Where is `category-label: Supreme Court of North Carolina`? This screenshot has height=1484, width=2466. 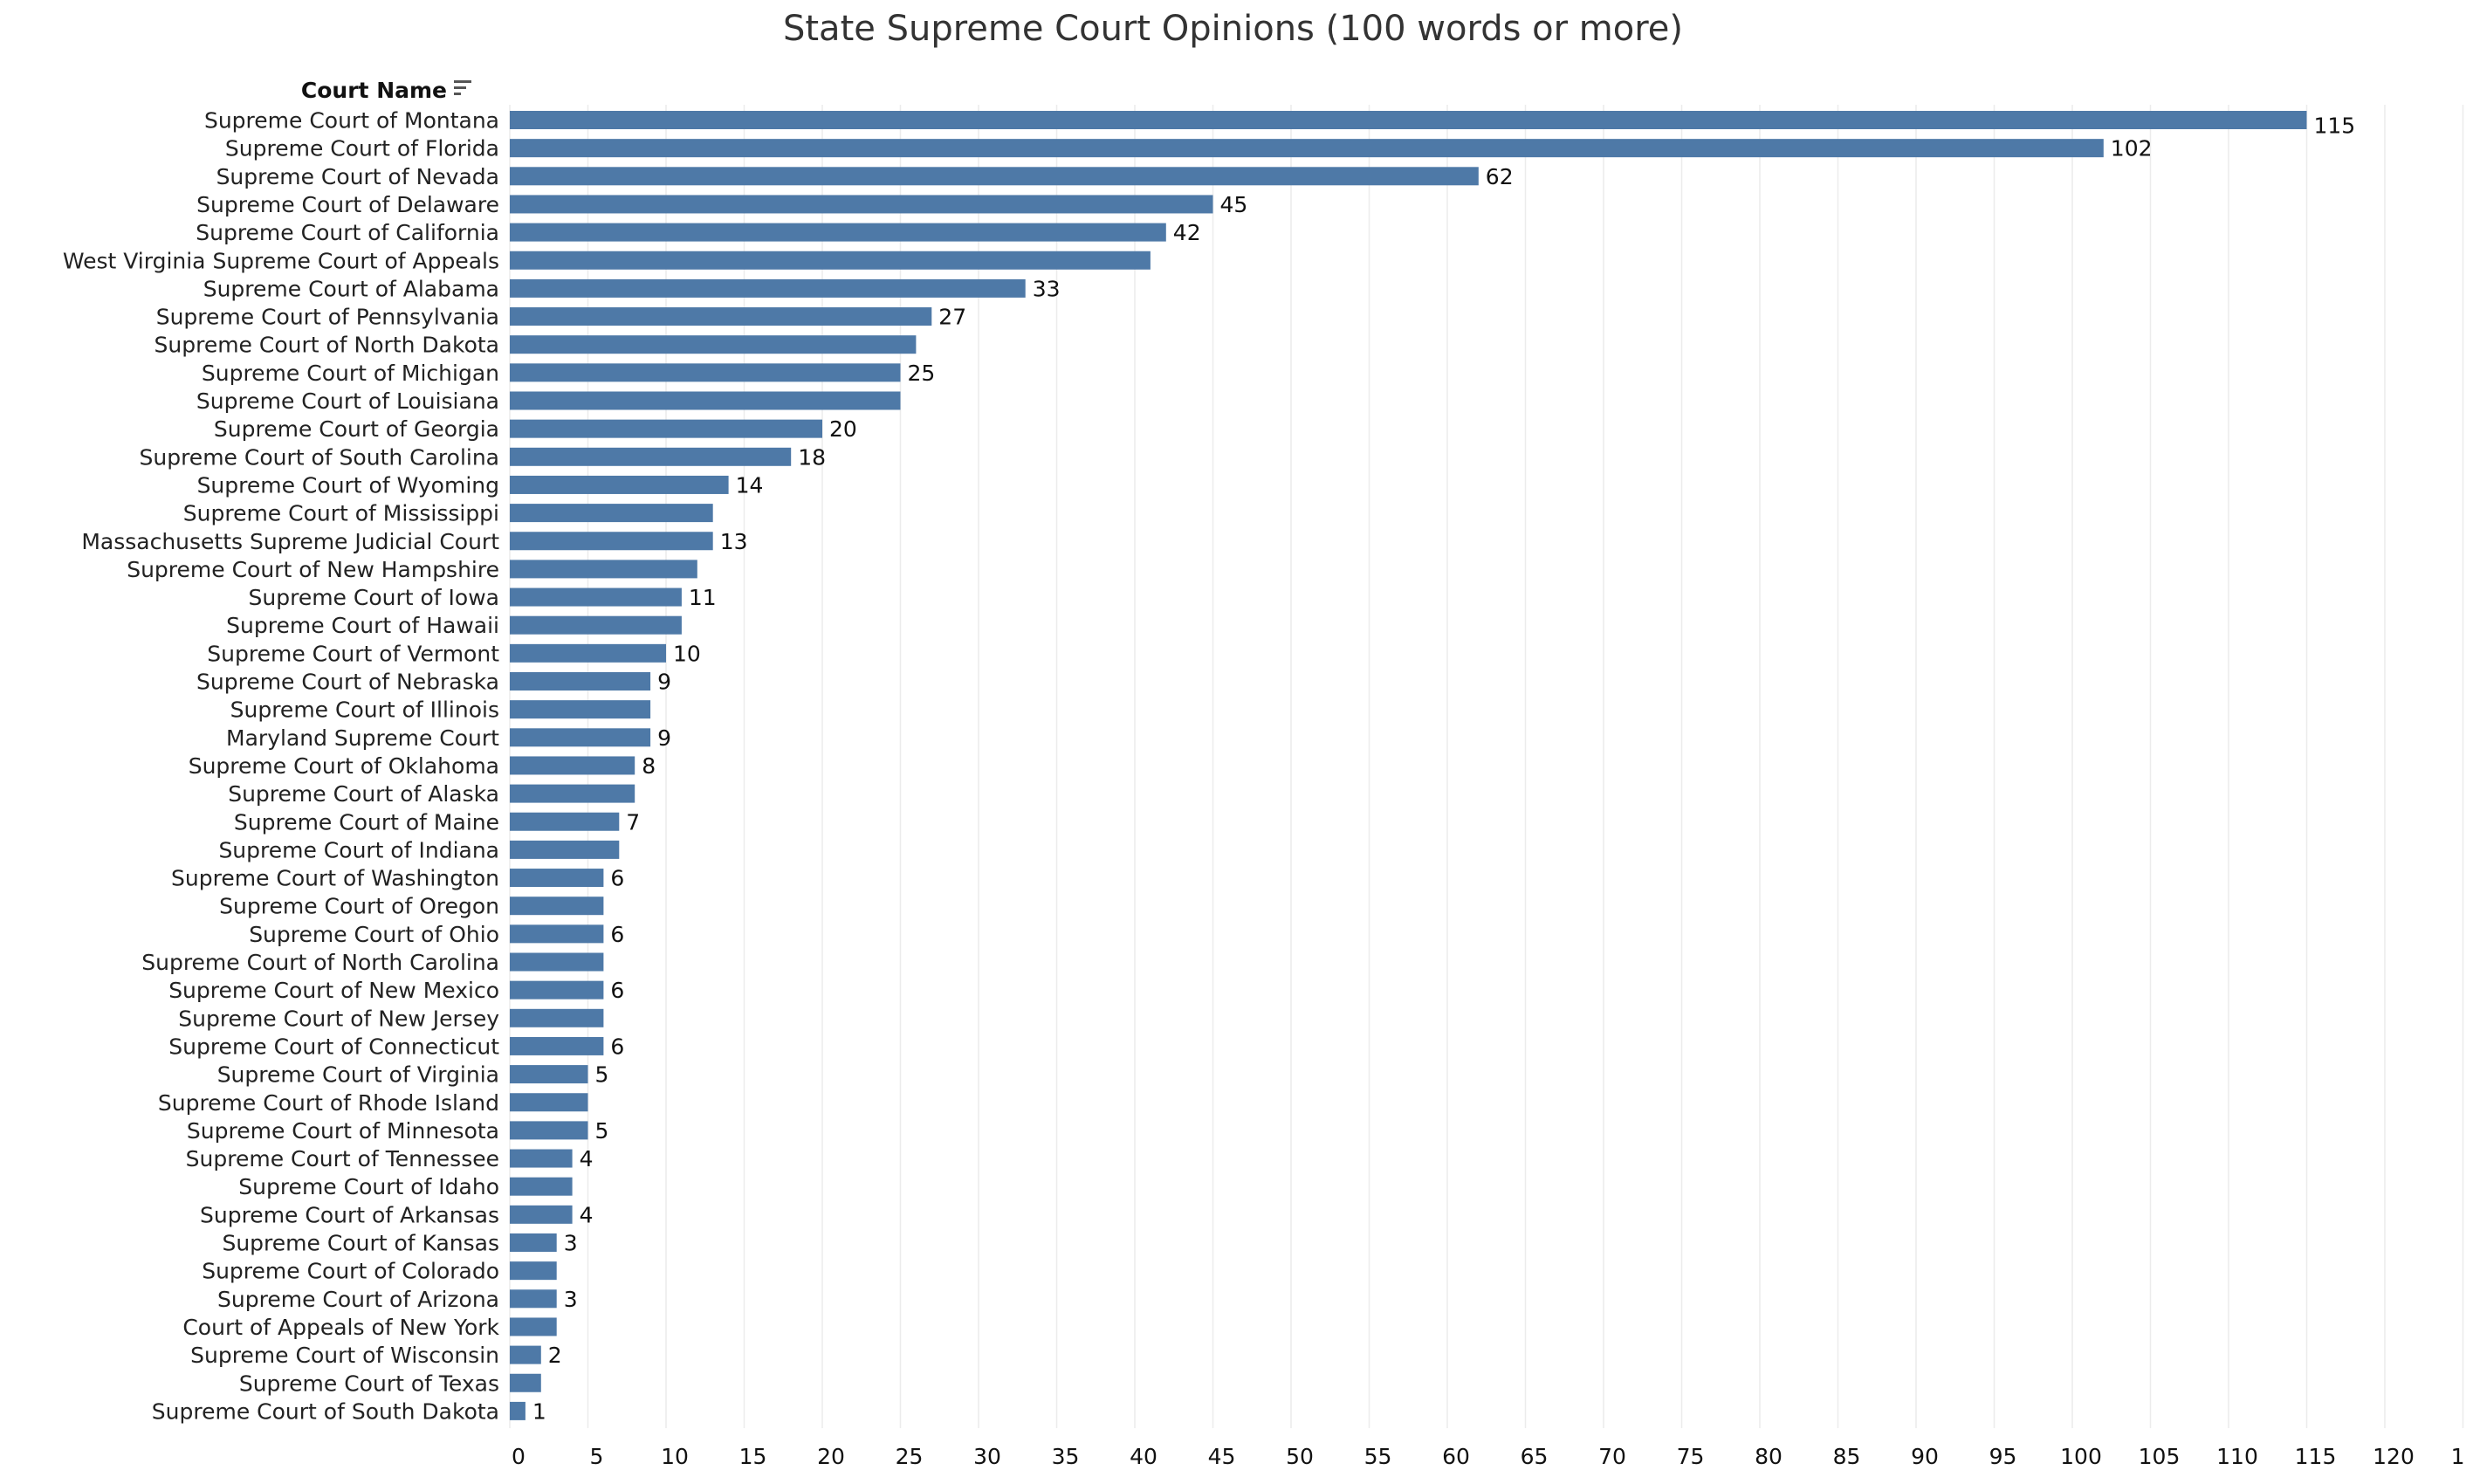
category-label: Supreme Court of North Carolina is located at coordinates (320, 963).